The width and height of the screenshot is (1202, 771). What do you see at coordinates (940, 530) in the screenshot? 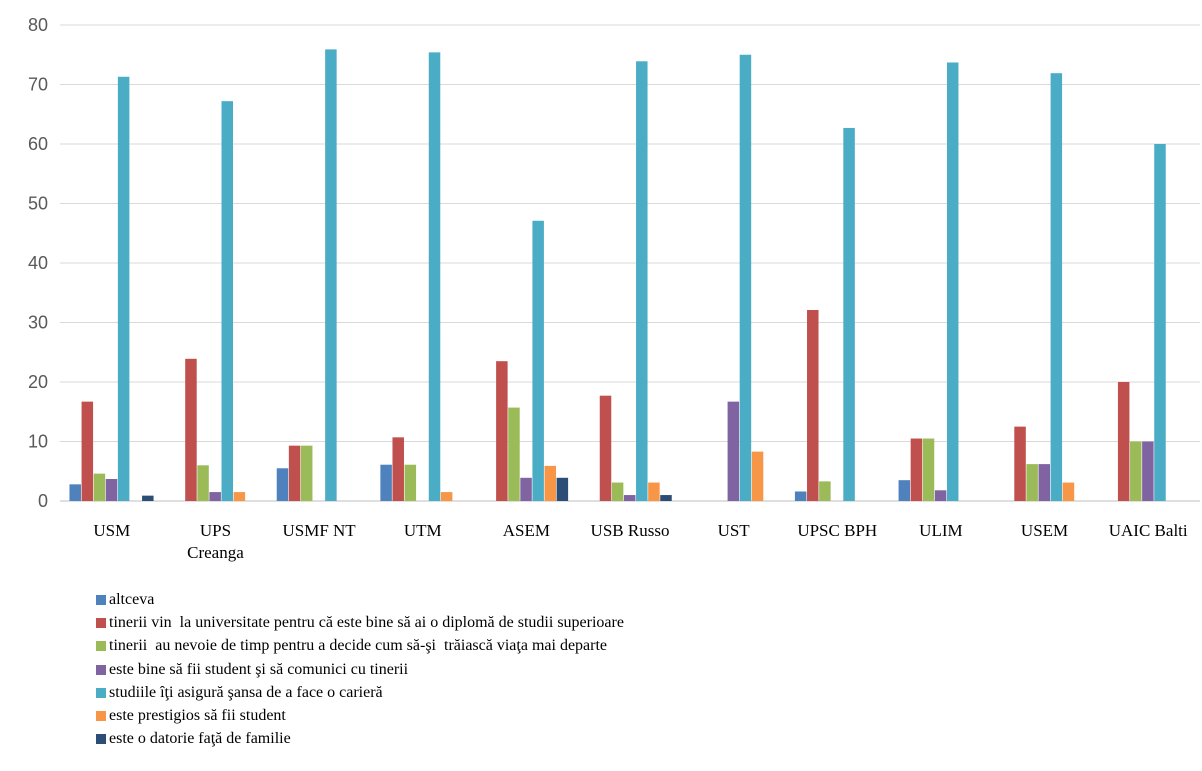
I see `x-tick-label: ULIM` at bounding box center [940, 530].